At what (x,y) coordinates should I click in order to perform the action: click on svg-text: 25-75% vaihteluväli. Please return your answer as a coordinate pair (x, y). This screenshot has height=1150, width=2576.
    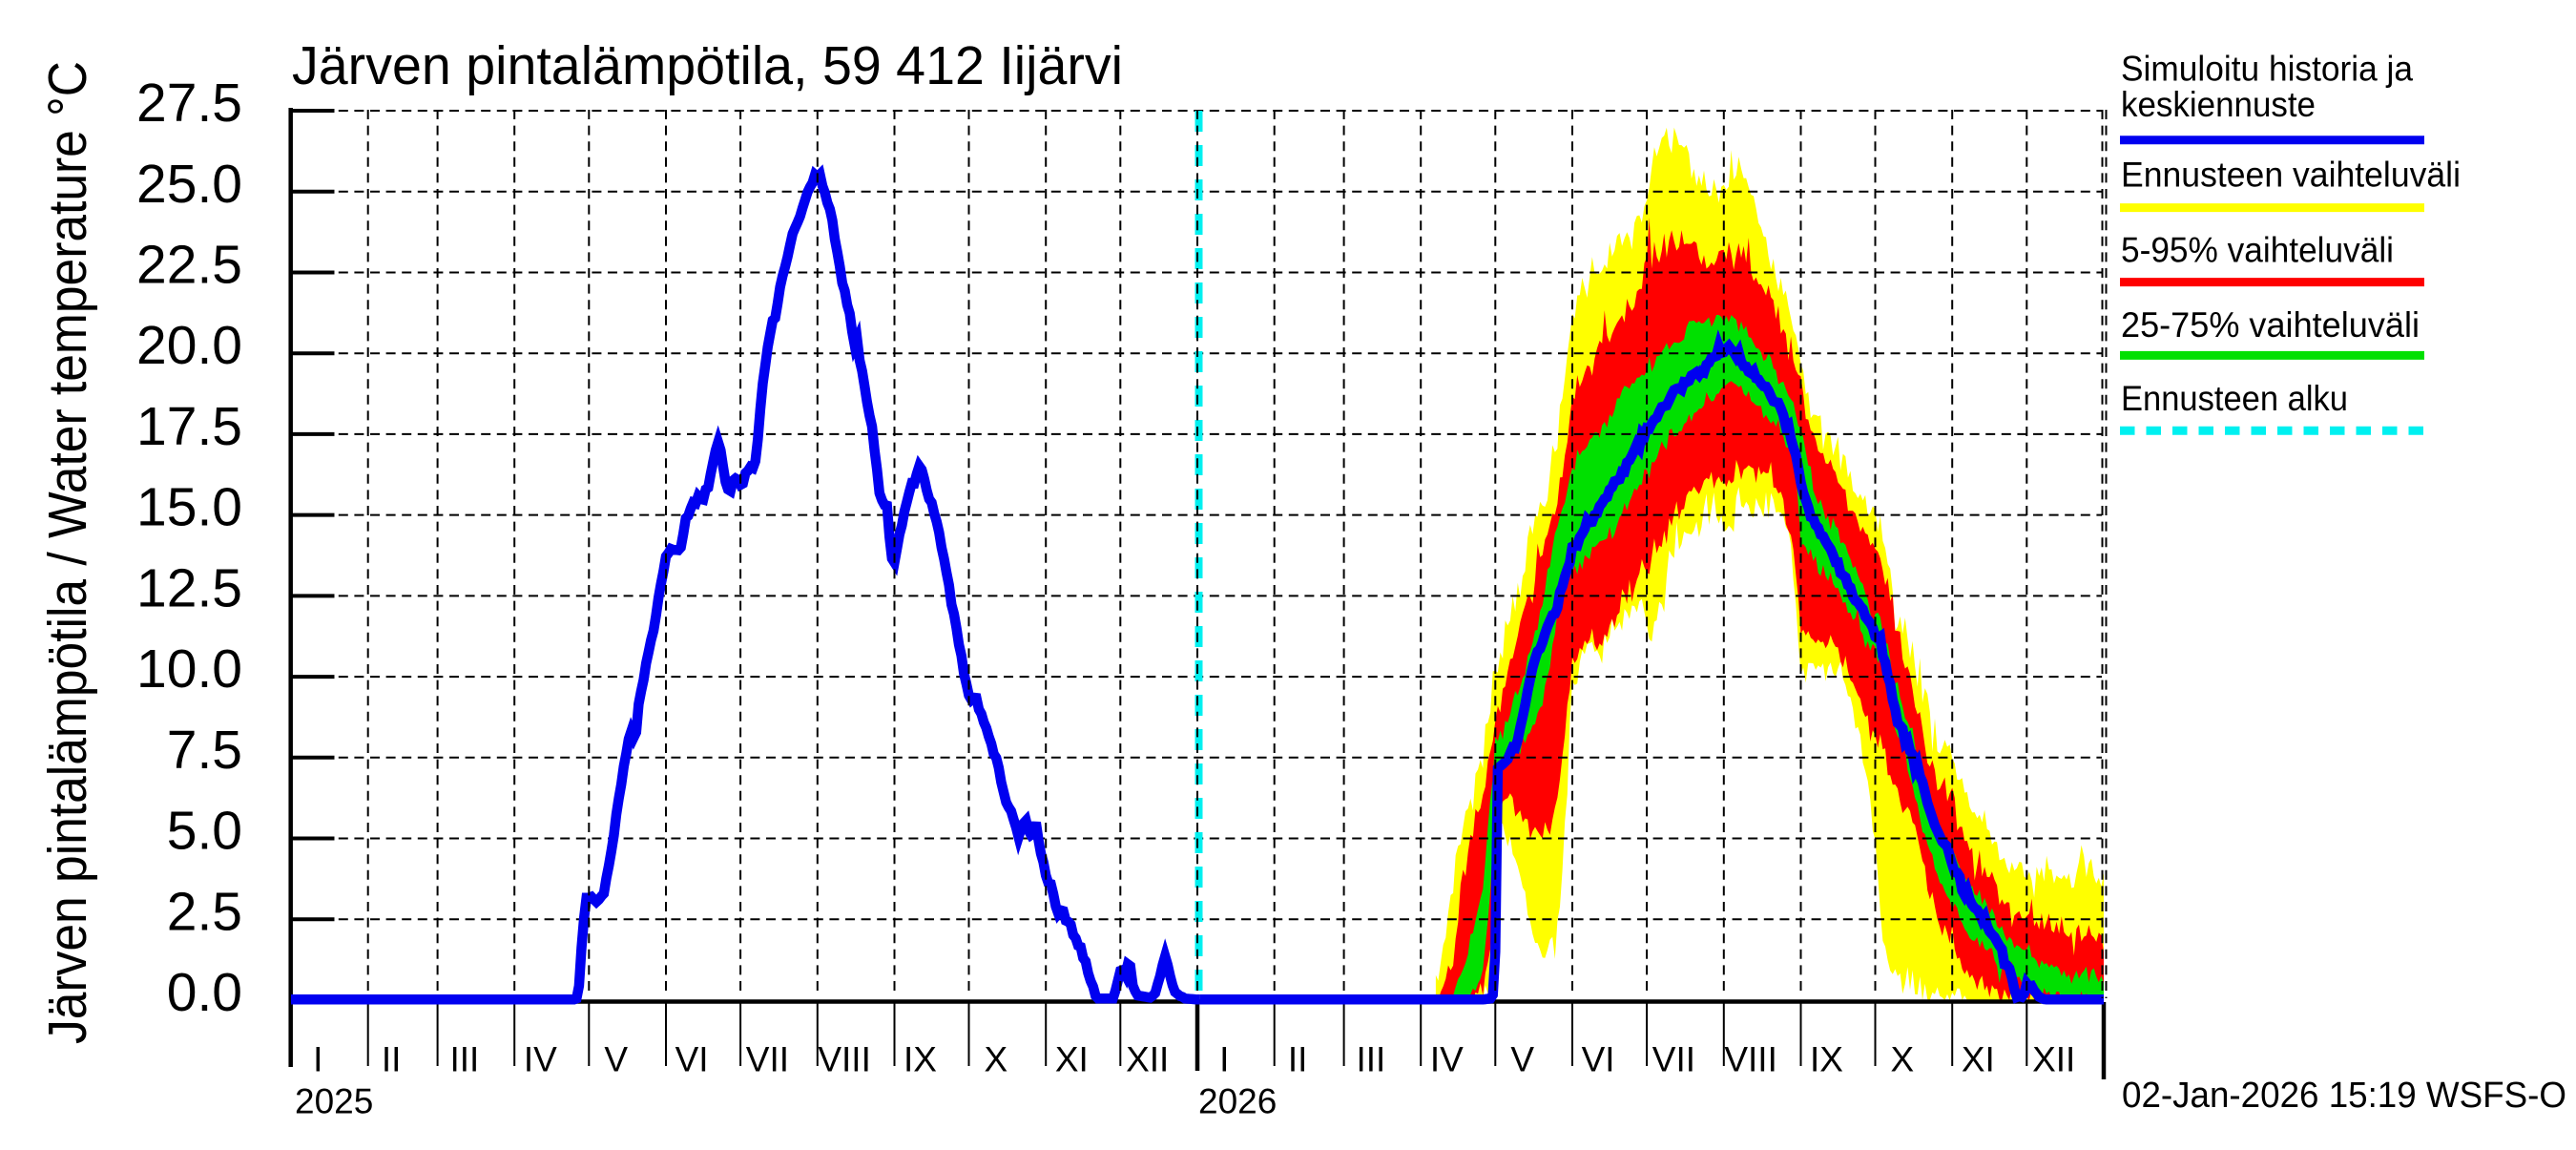
    Looking at the image, I should click on (2270, 325).